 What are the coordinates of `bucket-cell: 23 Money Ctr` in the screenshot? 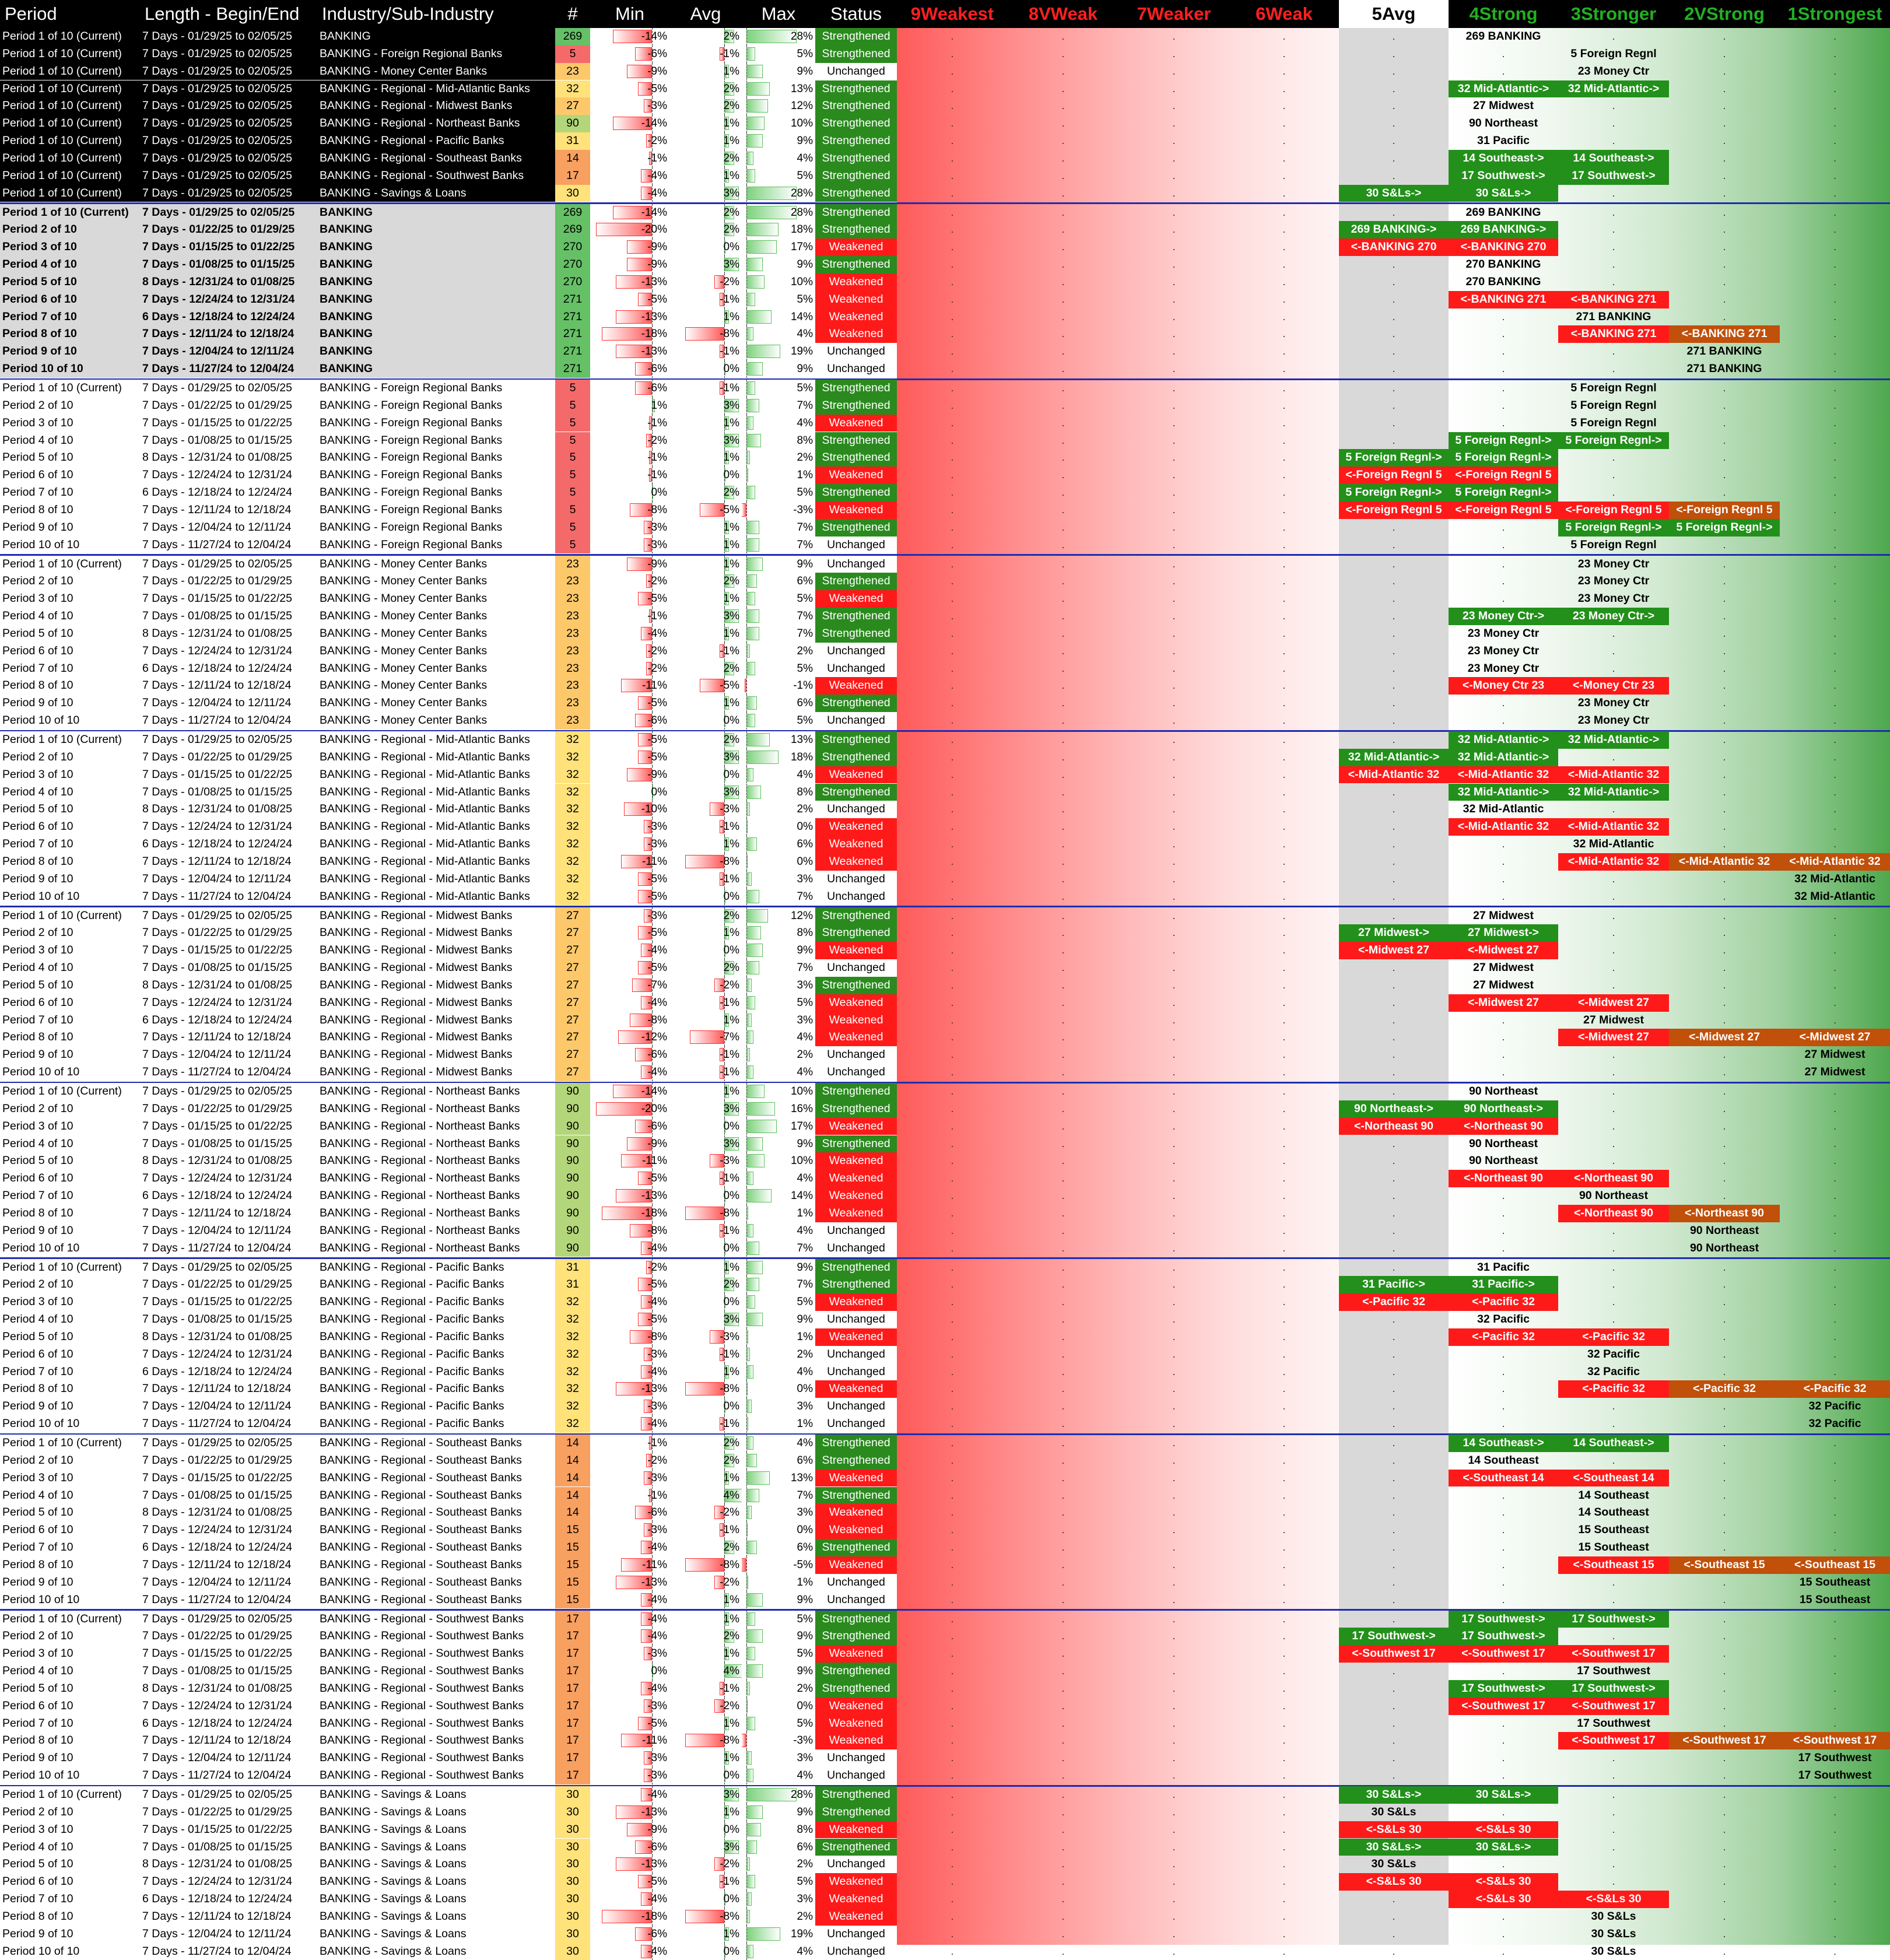 It's located at (1613, 581).